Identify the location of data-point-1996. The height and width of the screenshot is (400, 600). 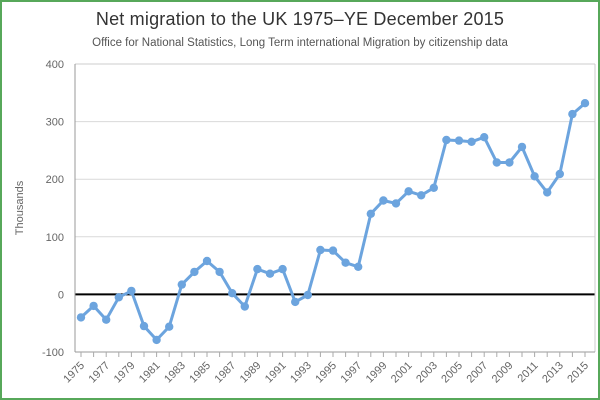
(345, 262).